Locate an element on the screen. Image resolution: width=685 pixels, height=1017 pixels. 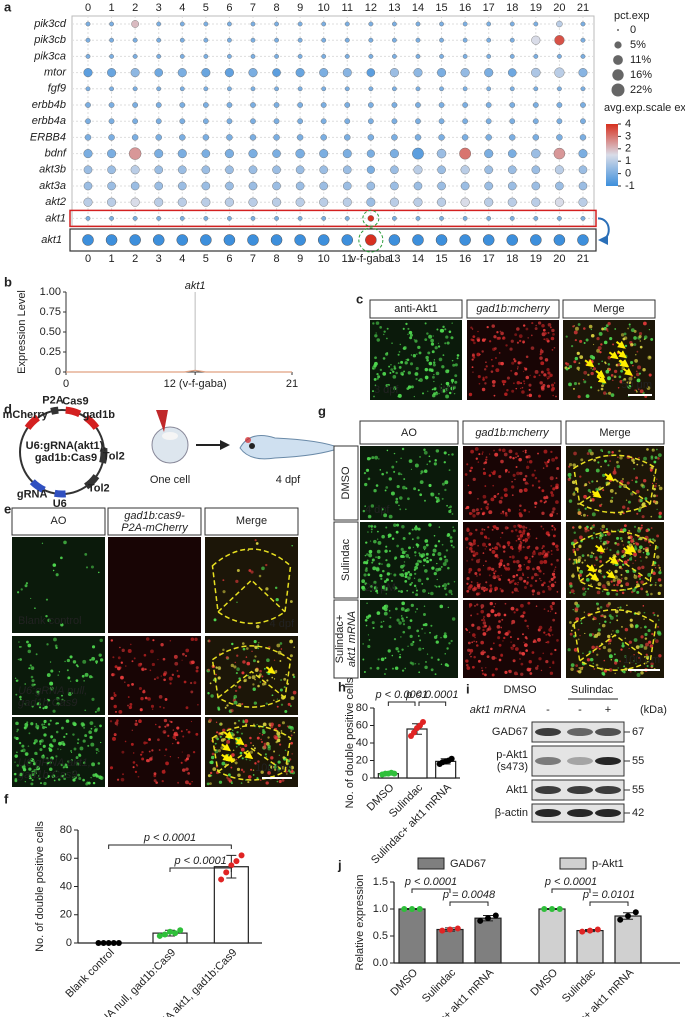
row-label: akt2 is located at coordinates (55, 202).